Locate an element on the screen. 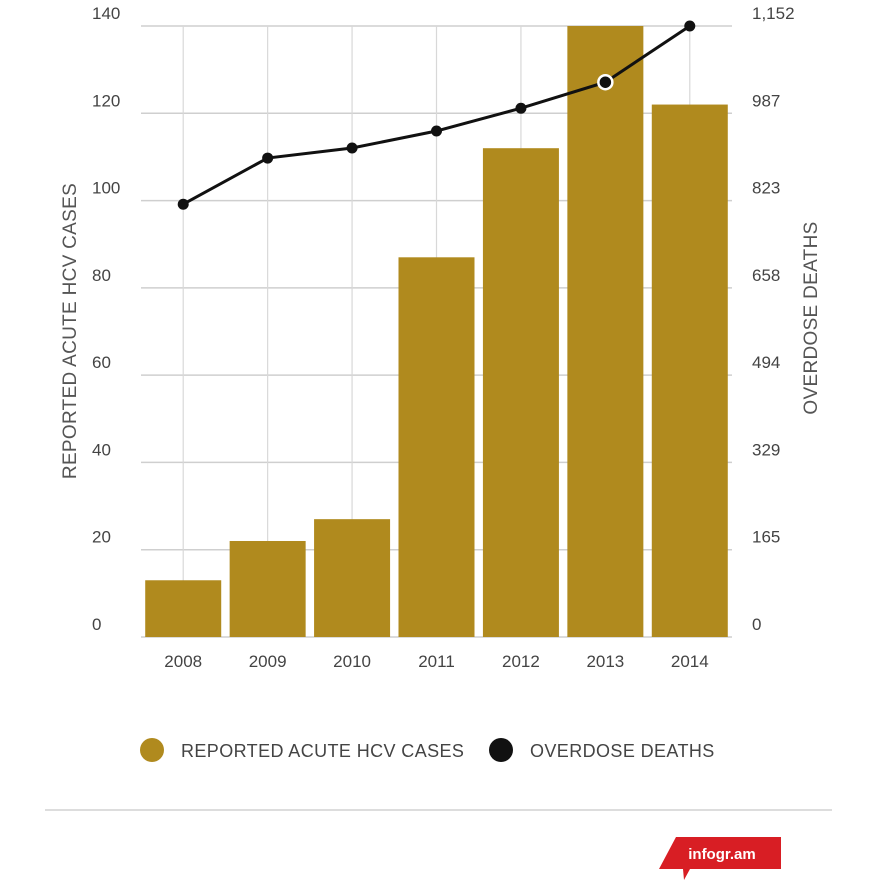 This screenshot has width=880, height=893. x-tick-label: 2013 is located at coordinates (605, 661).